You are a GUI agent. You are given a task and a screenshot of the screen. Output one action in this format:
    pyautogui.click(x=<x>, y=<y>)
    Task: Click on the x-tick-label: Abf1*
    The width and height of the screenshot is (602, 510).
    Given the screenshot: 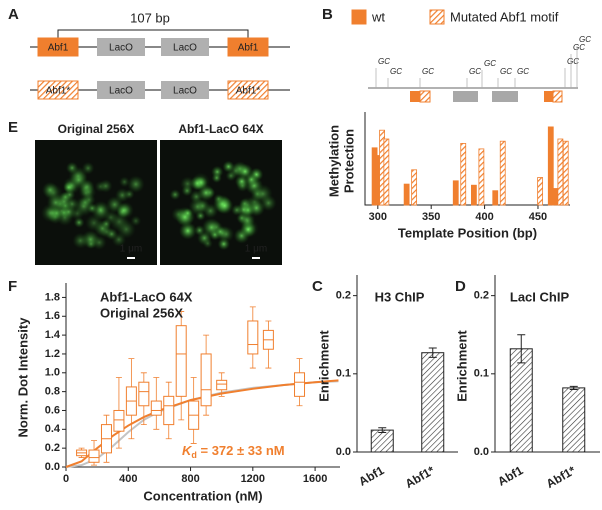 What is the action you would take?
    pyautogui.click(x=420, y=477)
    